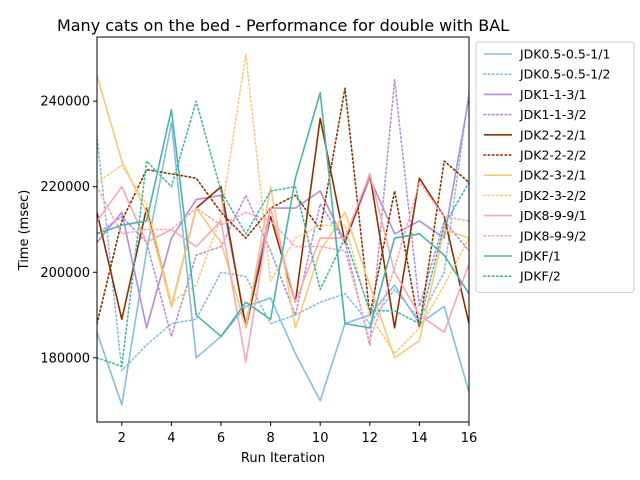  What do you see at coordinates (221, 438) in the screenshot?
I see `x-tick-label: 6` at bounding box center [221, 438].